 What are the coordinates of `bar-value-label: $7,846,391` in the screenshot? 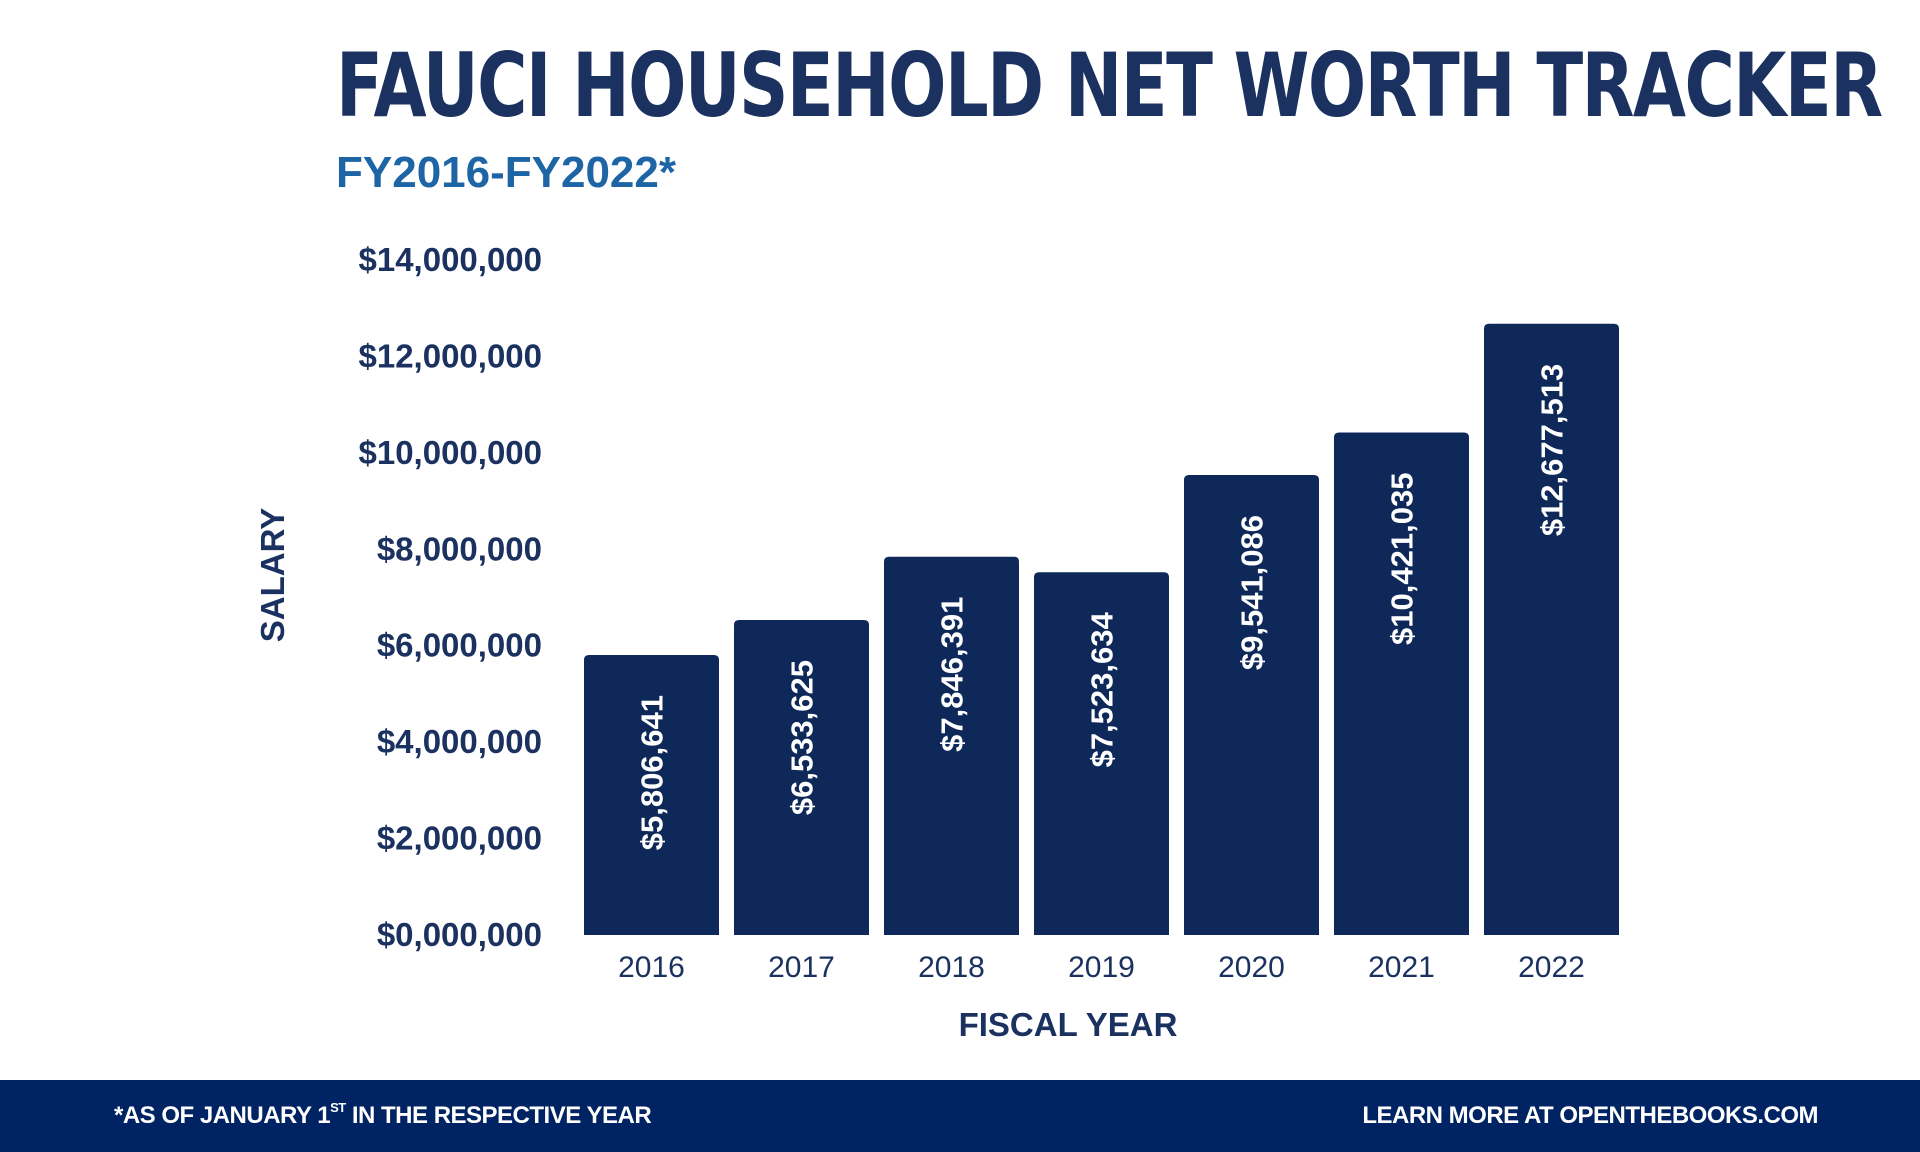 It's located at (952, 674).